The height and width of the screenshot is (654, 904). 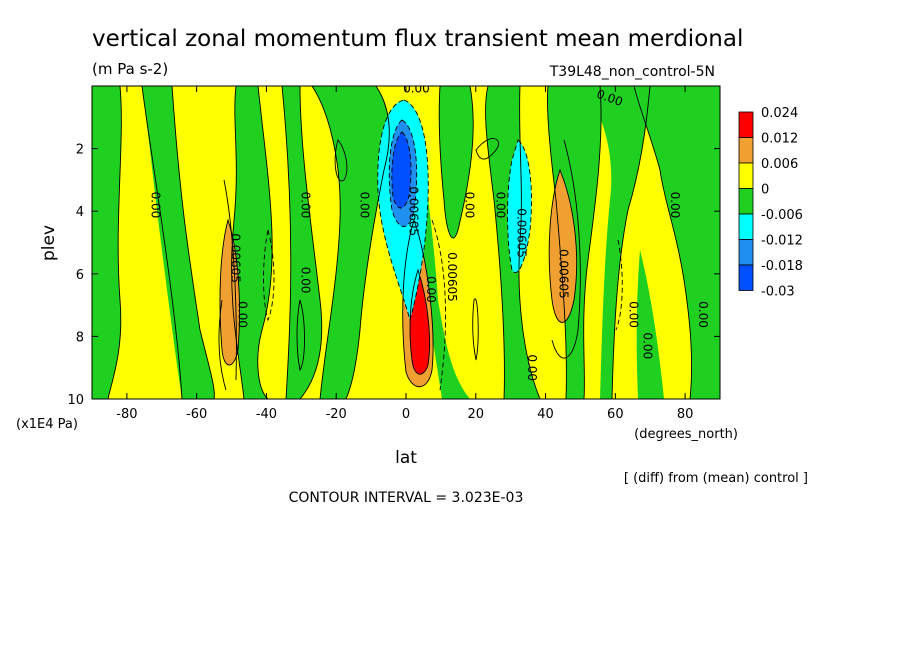 I want to click on footnote: [ (diff) from (mean) control ], so click(x=716, y=478).